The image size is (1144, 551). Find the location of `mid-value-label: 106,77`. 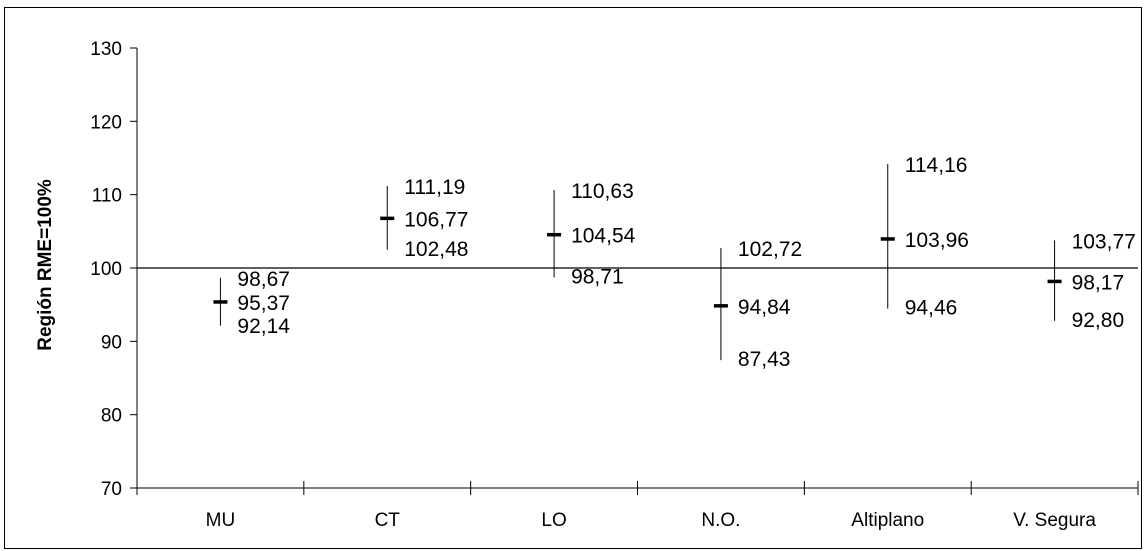

mid-value-label: 106,77 is located at coordinates (436, 219).